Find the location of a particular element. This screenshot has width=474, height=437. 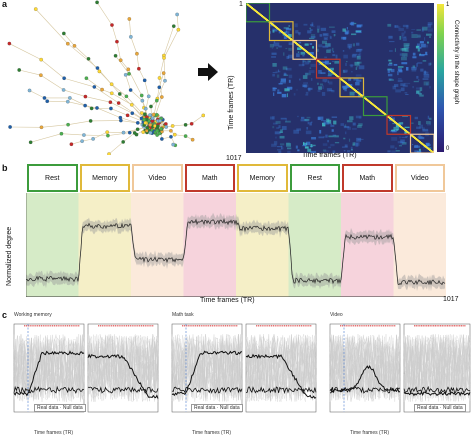

group-title-math-task: Math task is located at coordinates (183, 315).